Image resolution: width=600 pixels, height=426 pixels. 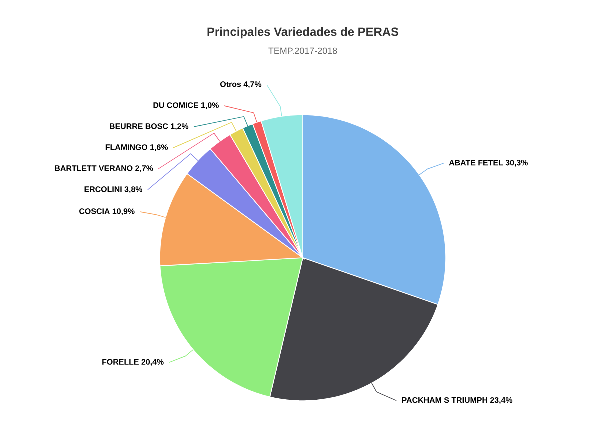 What do you see at coordinates (303, 51) in the screenshot?
I see `chart-subtitle: TEMP.2017-2018` at bounding box center [303, 51].